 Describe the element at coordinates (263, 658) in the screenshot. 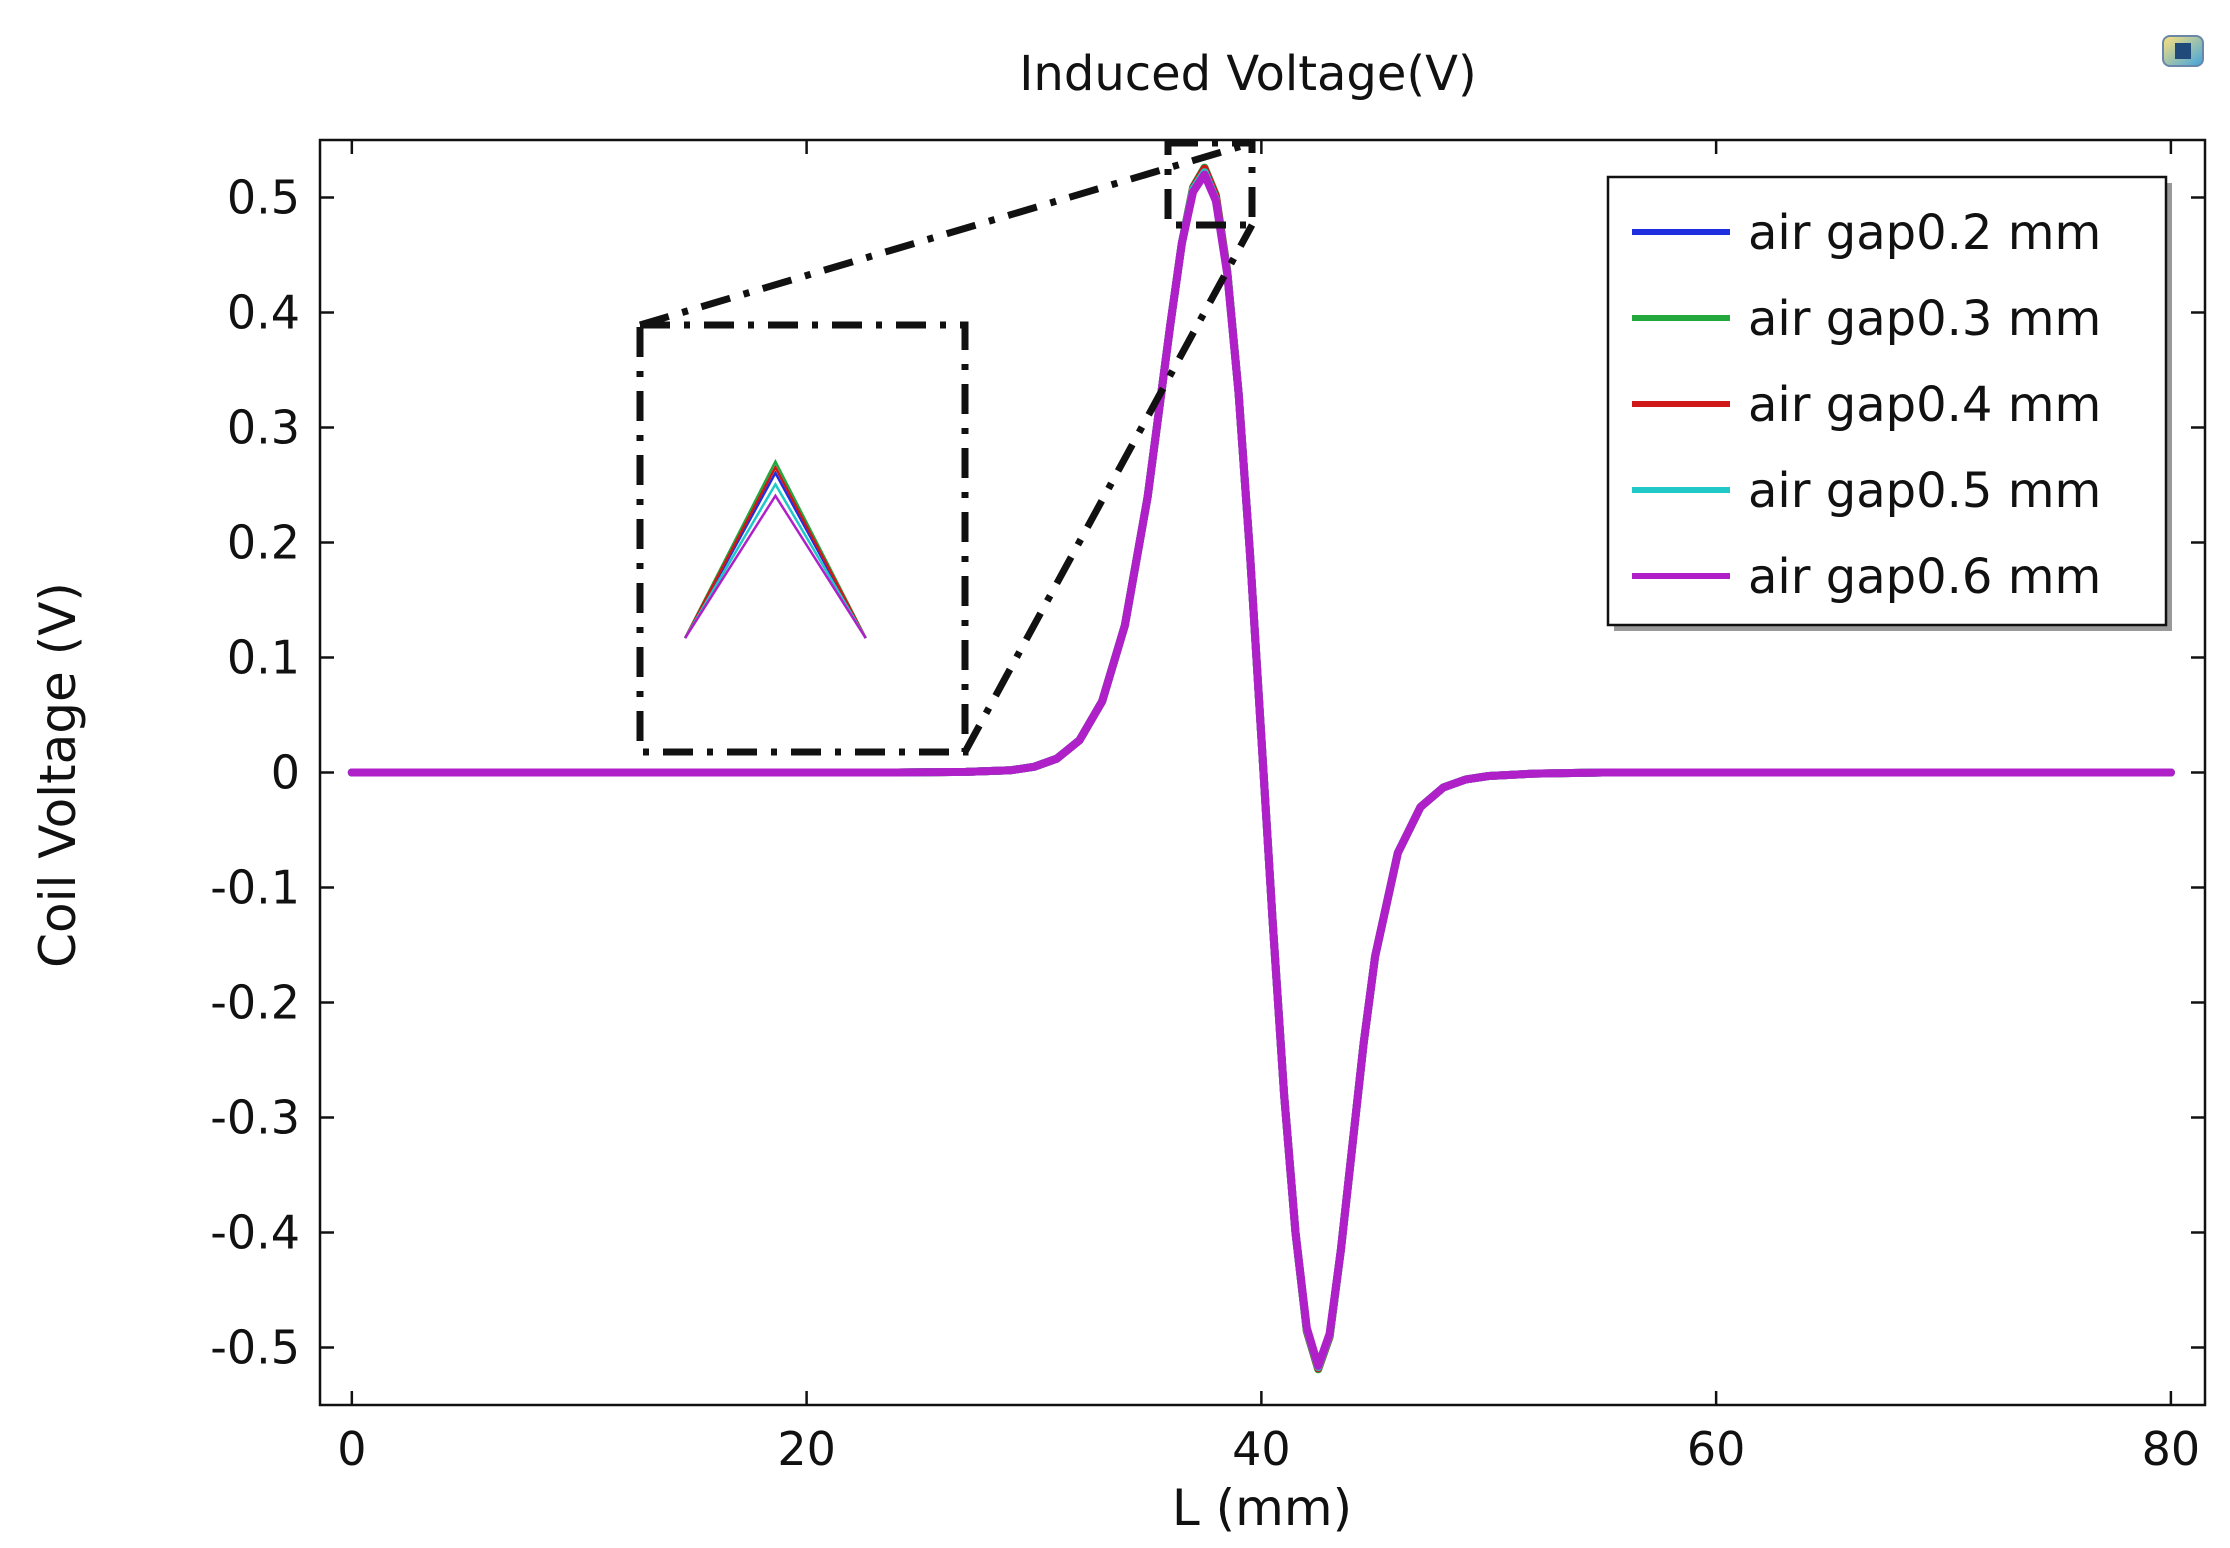

I see `y-tick-label: 0.1` at that location.